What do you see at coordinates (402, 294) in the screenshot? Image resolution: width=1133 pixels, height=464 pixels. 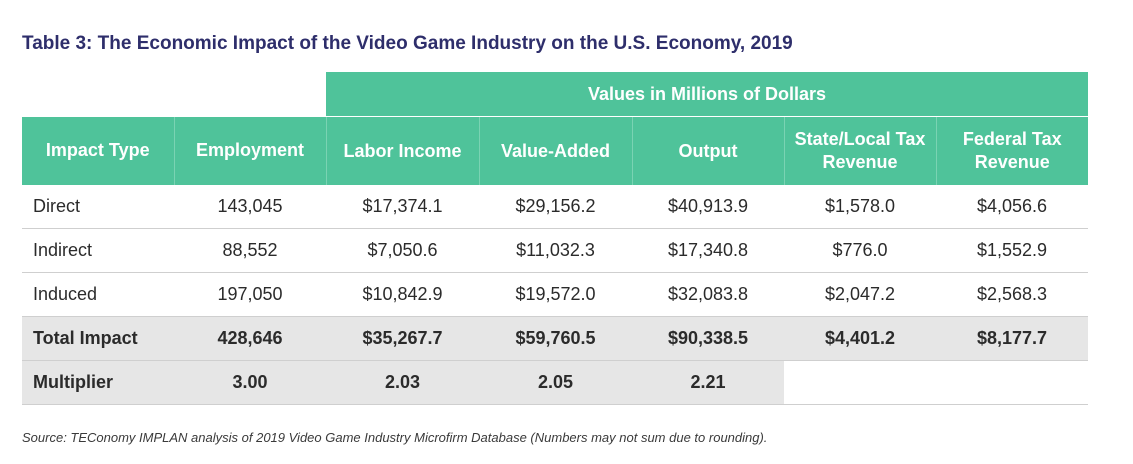 I see `cell-labor-income: $10,842.9` at bounding box center [402, 294].